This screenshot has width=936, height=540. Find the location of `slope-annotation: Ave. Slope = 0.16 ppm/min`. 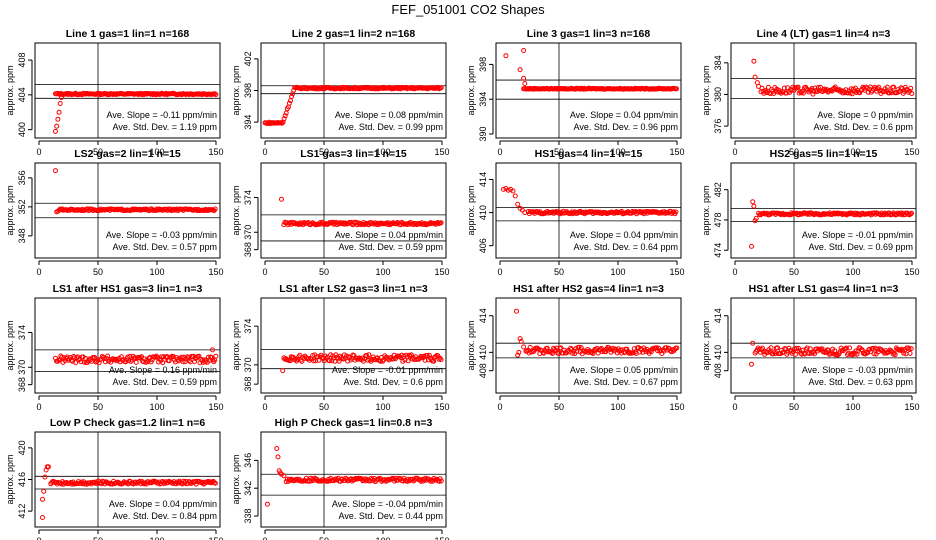

slope-annotation: Ave. Slope = 0.16 ppm/min is located at coordinates (163, 370).